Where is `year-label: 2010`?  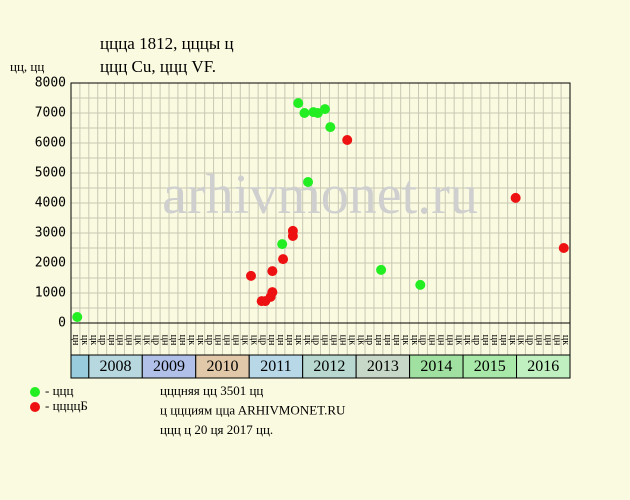 year-label: 2010 is located at coordinates (222, 366).